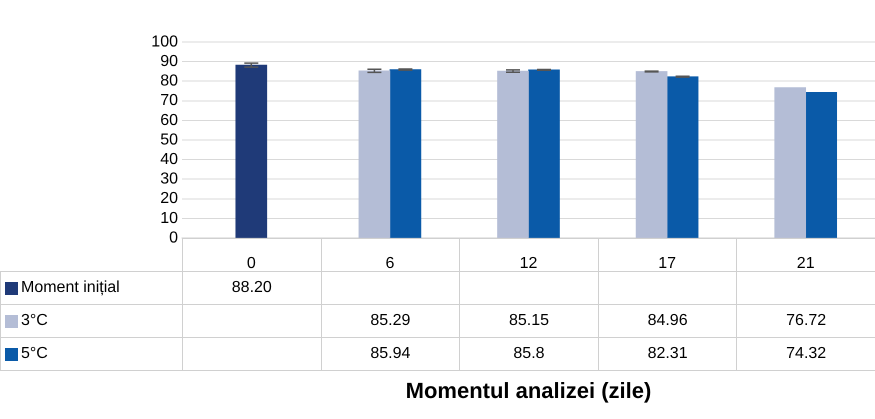 This screenshot has height=419, width=875. Describe the element at coordinates (91, 321) in the screenshot. I see `legend-label: 3°C` at that location.